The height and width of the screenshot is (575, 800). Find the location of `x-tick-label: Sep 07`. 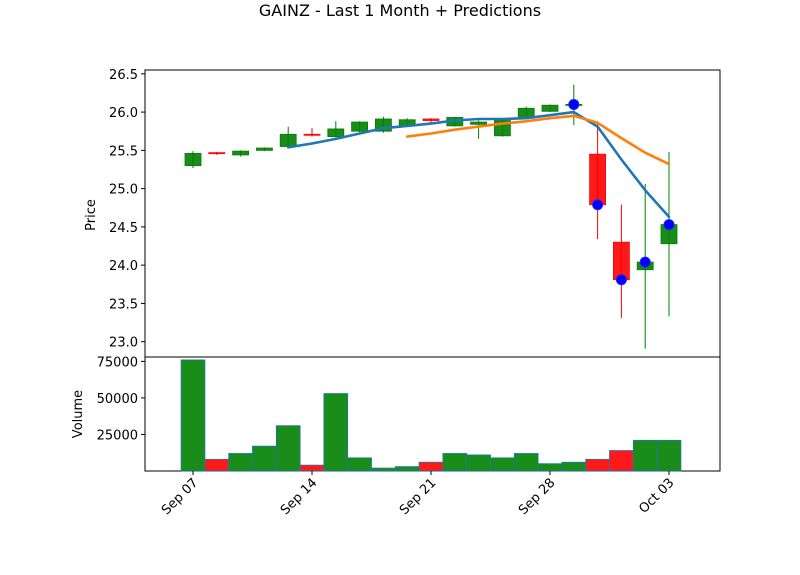

x-tick-label: Sep 07 is located at coordinates (180, 497).